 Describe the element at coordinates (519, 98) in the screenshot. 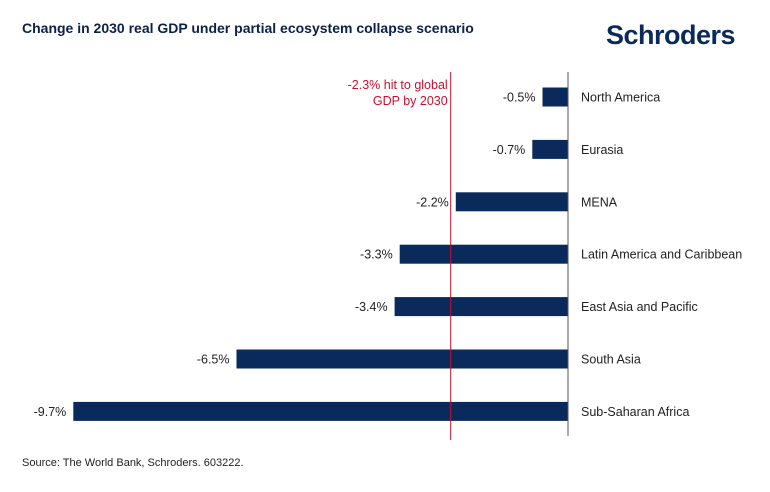

I see `value-label: -0.5%` at that location.